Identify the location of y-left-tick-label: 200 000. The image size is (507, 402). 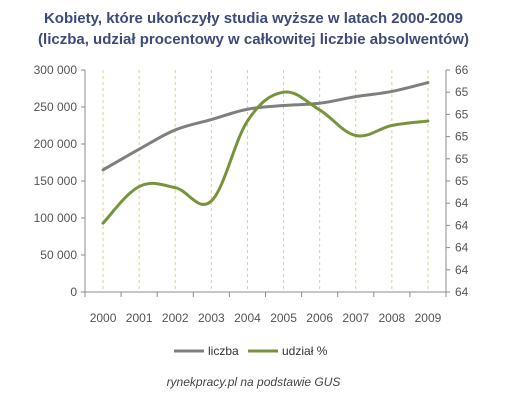
(56, 144).